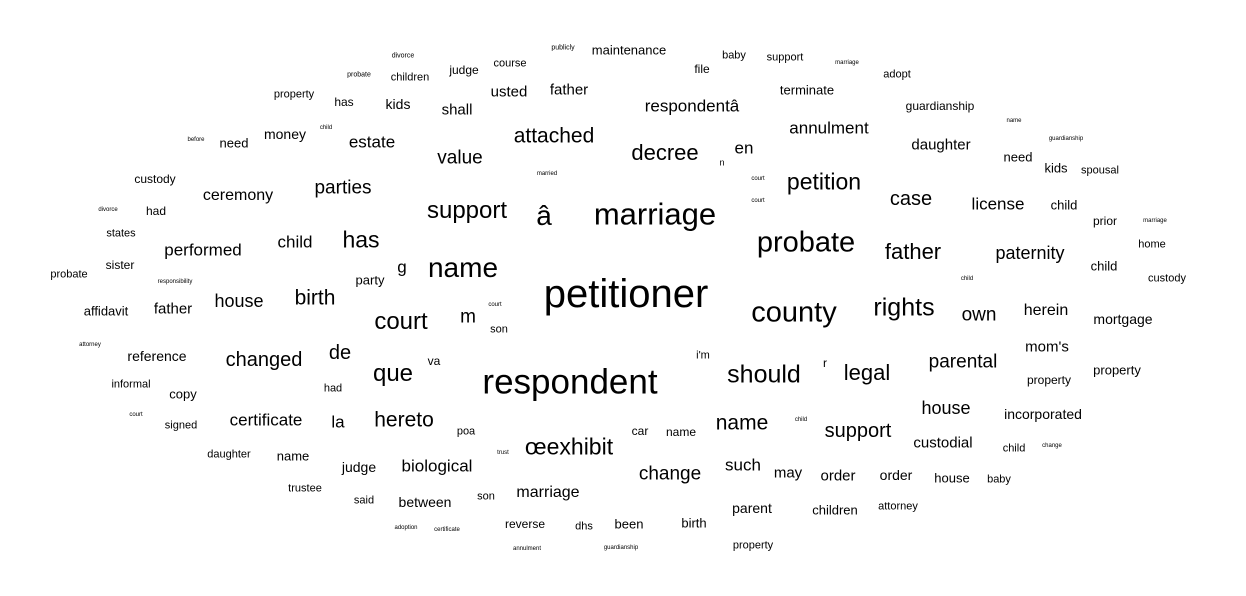  What do you see at coordinates (90, 345) in the screenshot?
I see `cloud-word: attorney` at bounding box center [90, 345].